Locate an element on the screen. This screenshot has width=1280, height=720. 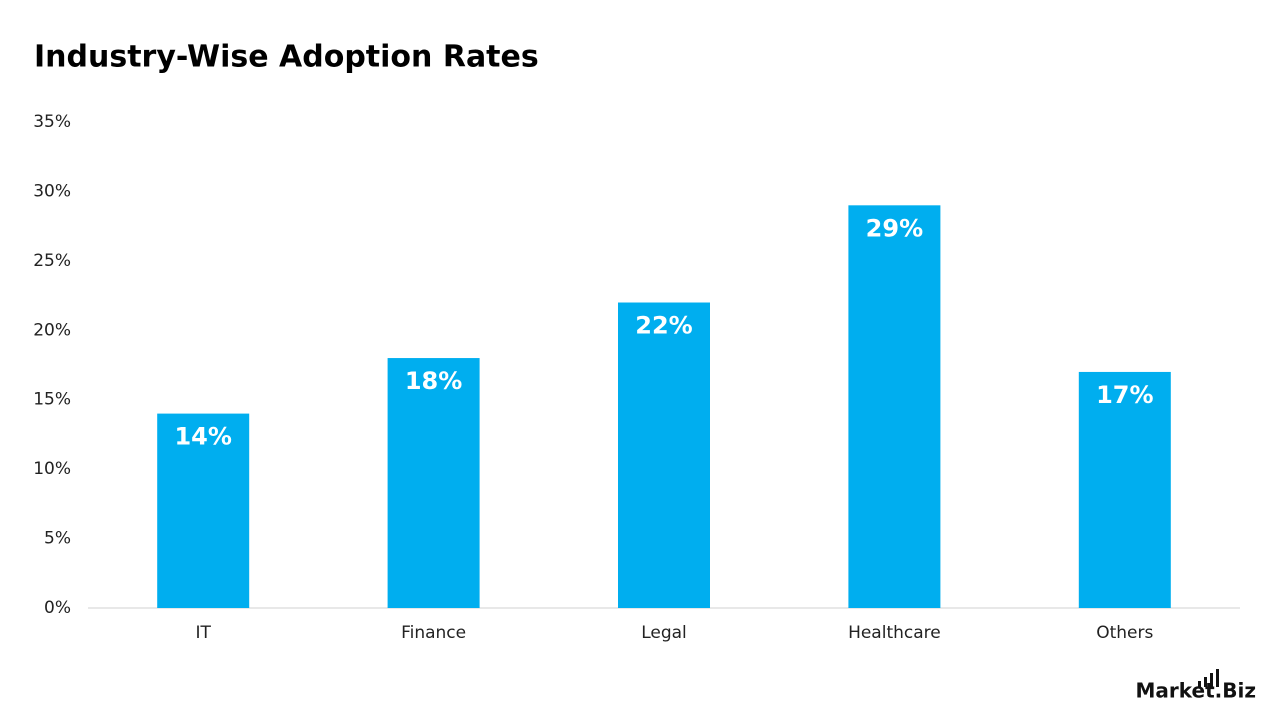
value-label: 17% is located at coordinates (1124, 395).